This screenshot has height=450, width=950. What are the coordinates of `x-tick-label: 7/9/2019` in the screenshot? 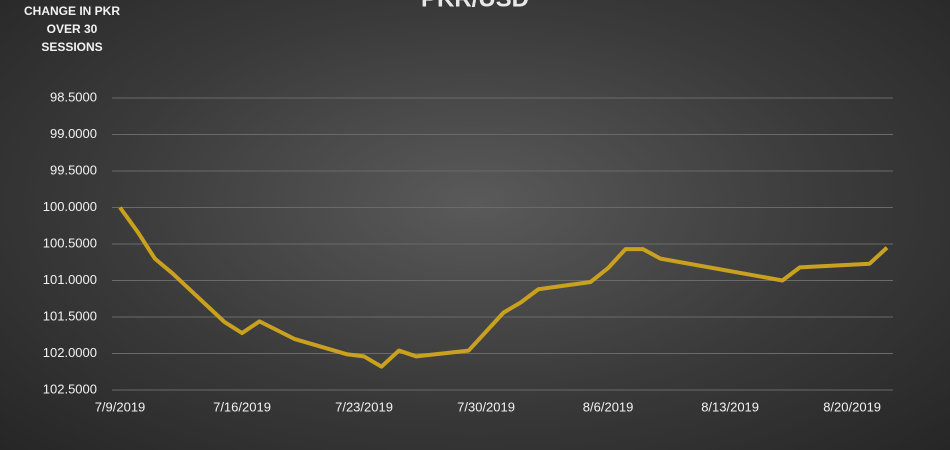 It's located at (120, 406).